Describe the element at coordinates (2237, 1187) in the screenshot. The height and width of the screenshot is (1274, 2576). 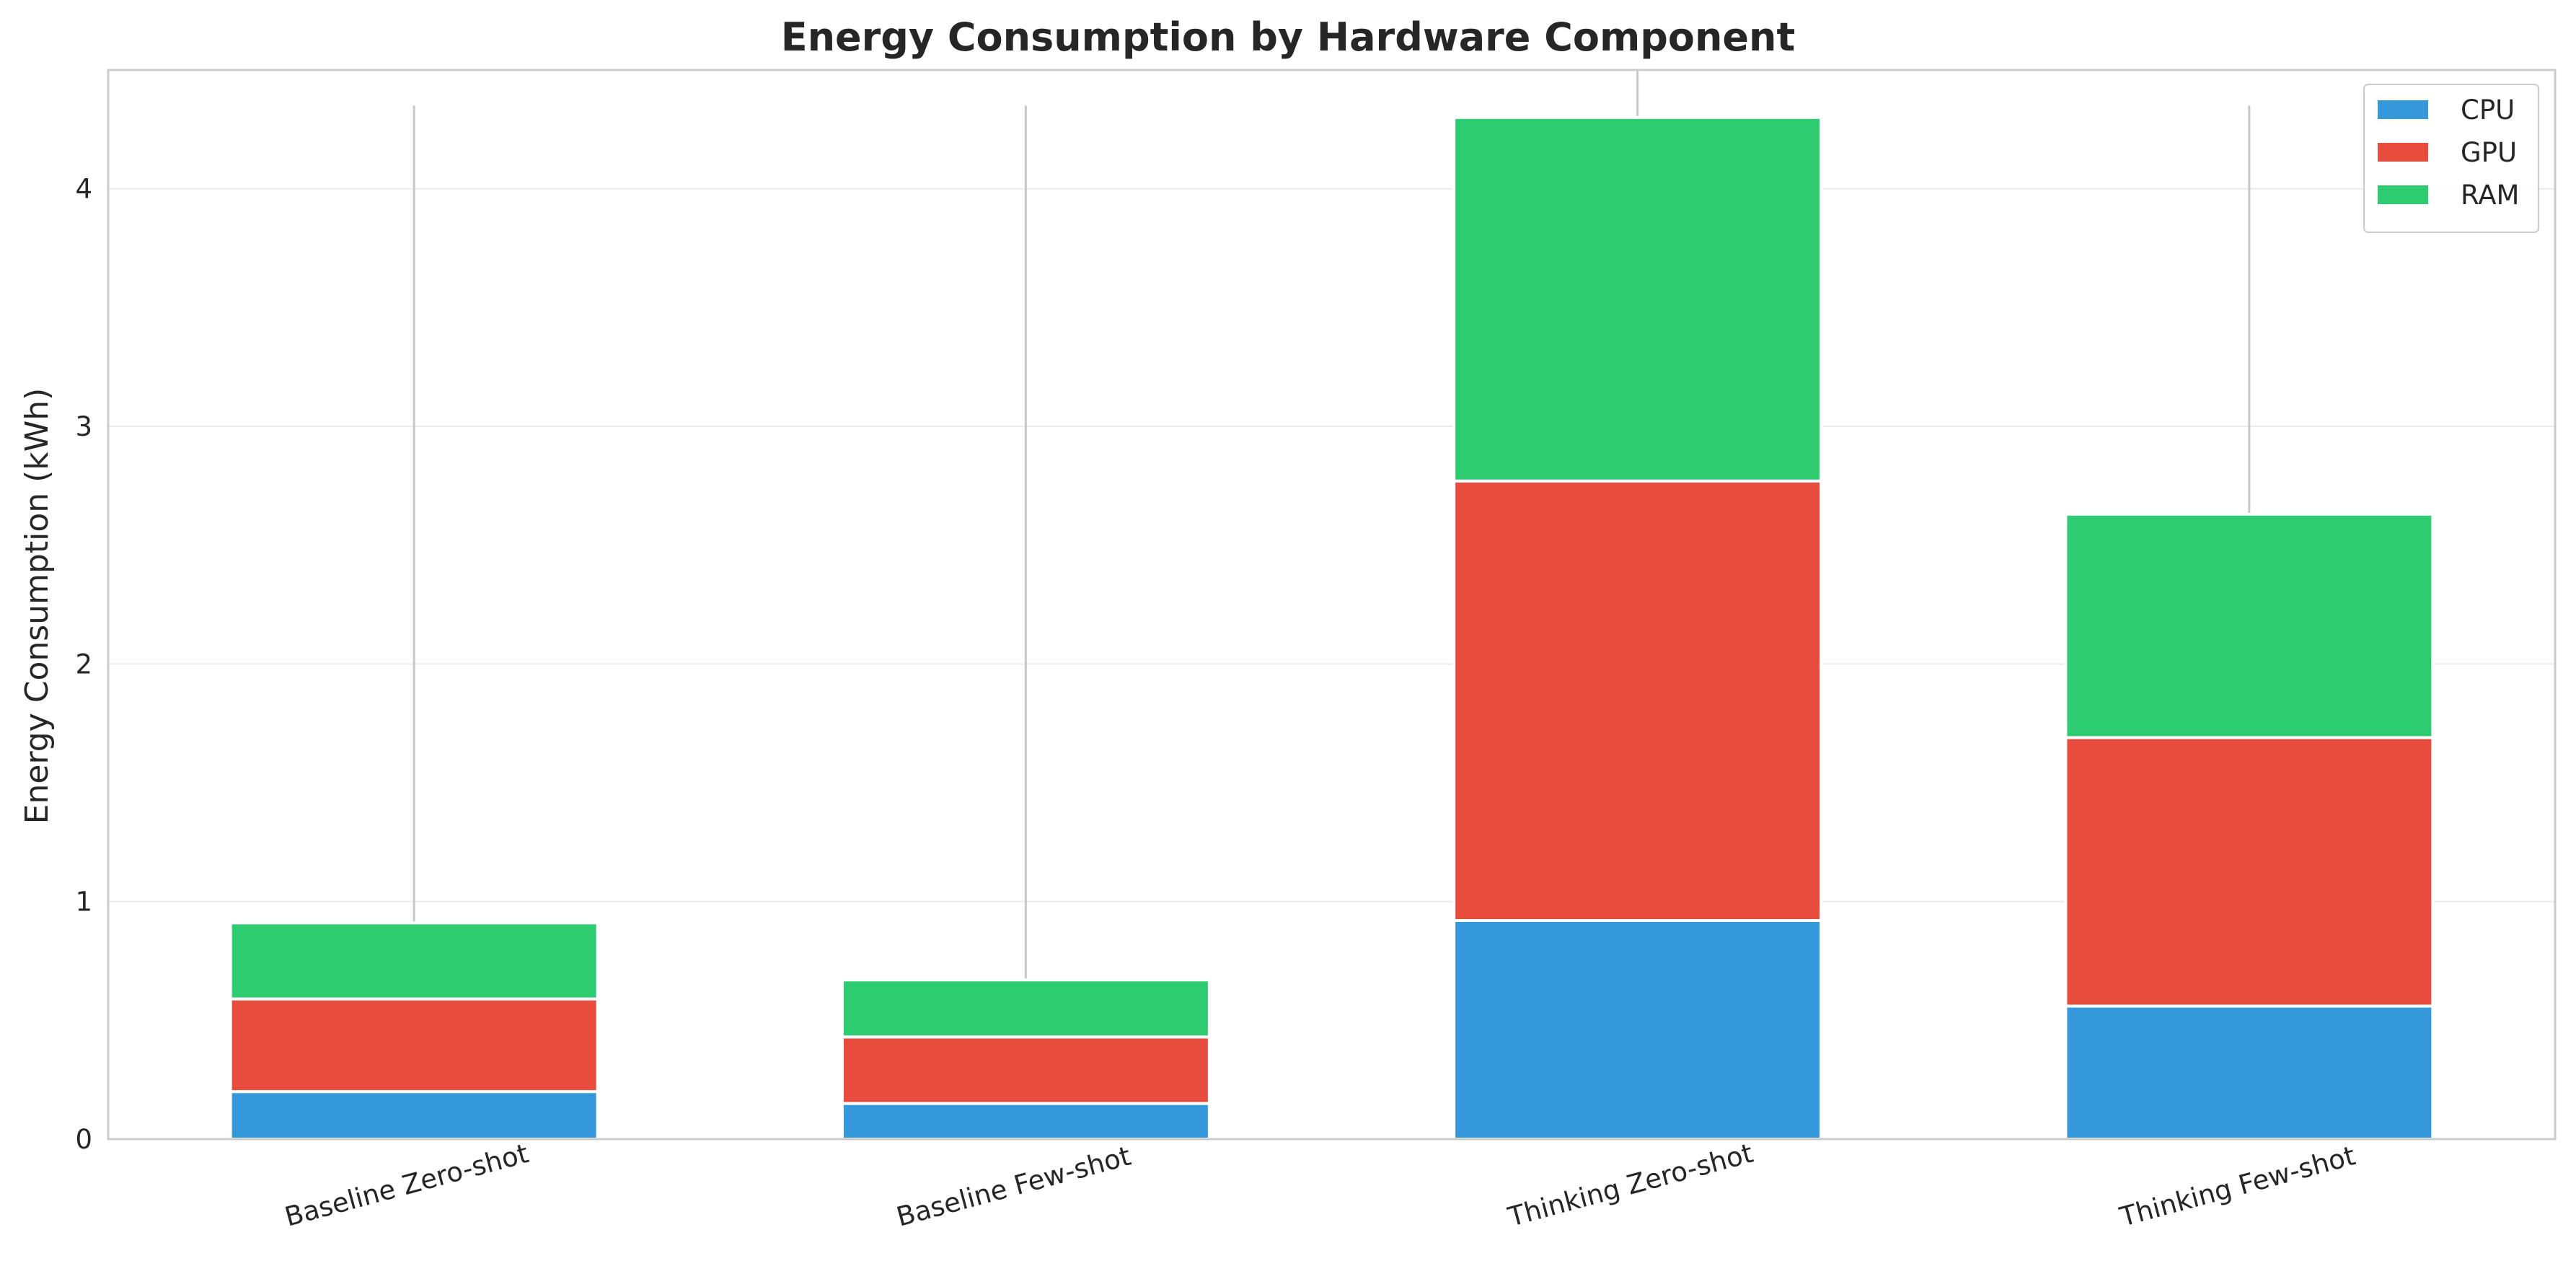
I see `x-tick-label: Thinking Few-shot` at that location.